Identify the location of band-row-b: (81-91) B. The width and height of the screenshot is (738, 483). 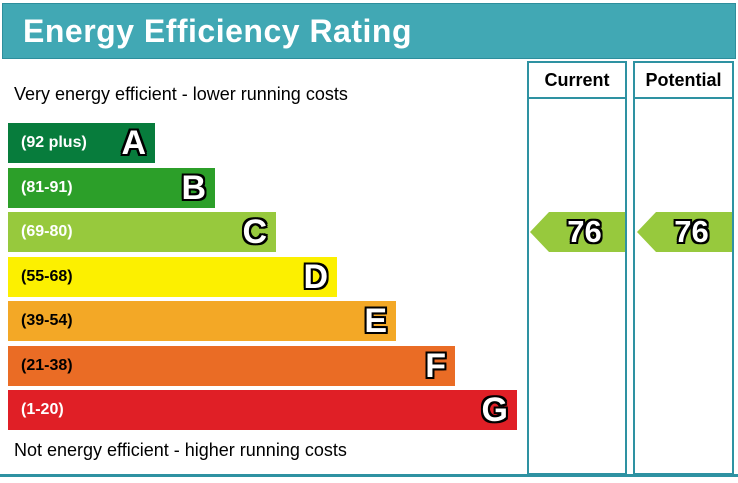
(111, 188).